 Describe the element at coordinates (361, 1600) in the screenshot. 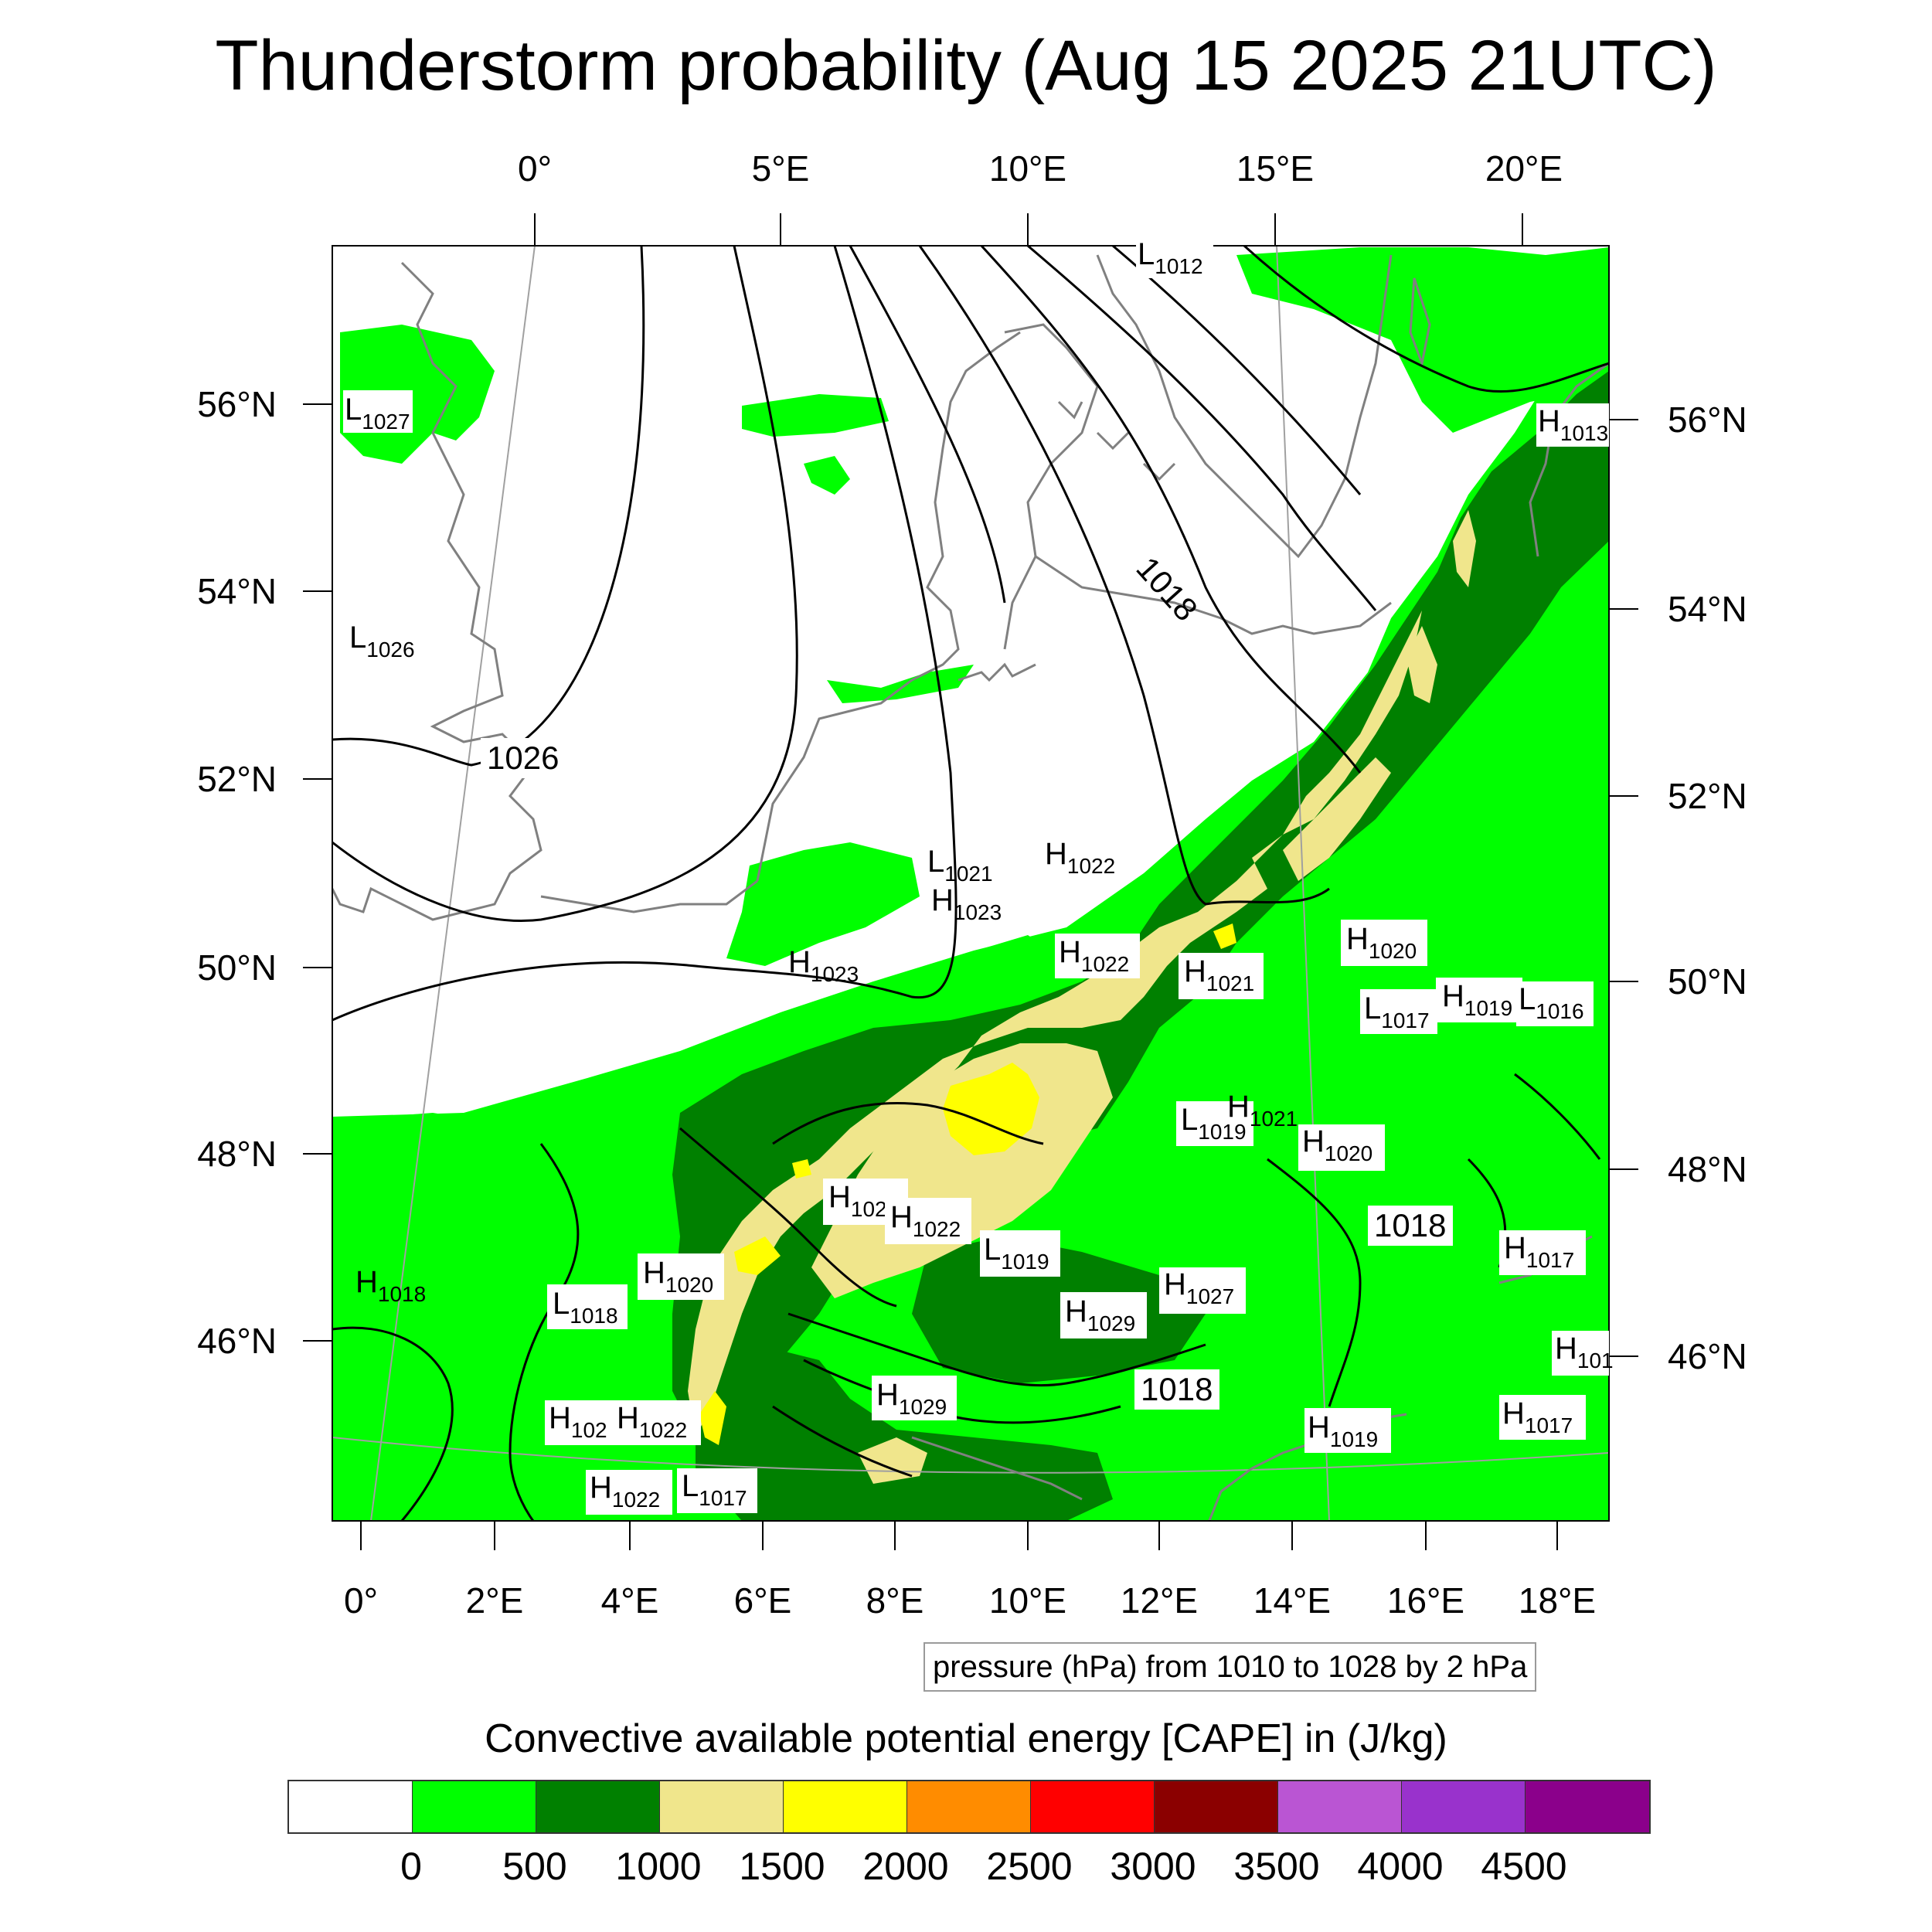

I see `bottom-lon-label: 0°` at that location.